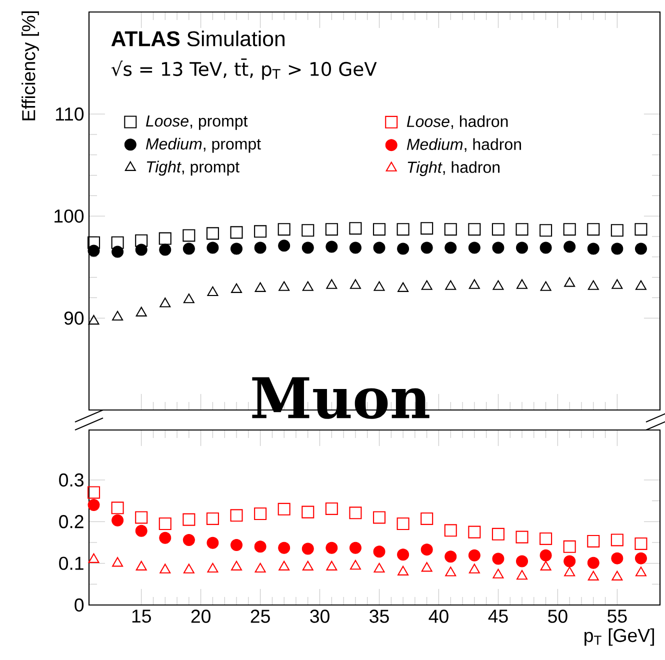 The image size is (665, 660). I want to click on legend-label: Tight, hadron, so click(454, 168).